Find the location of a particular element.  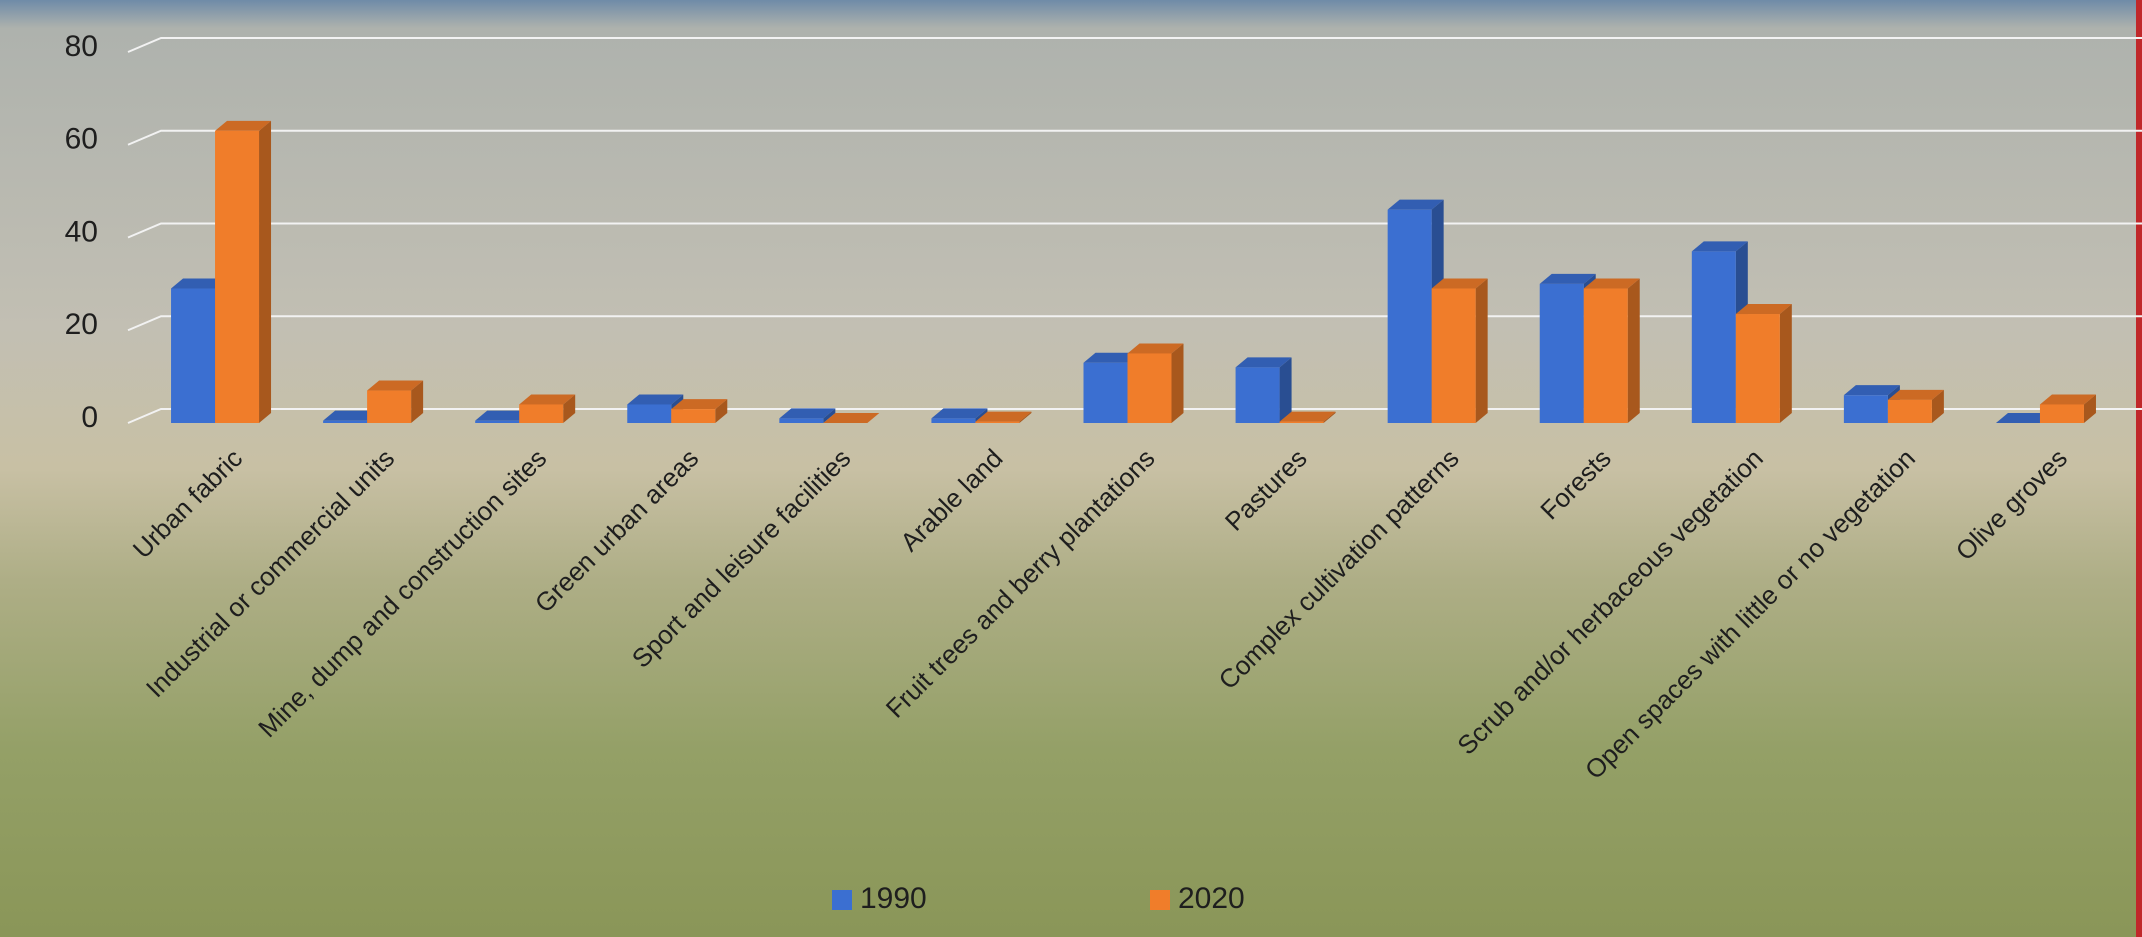

y-tick-label: 20 is located at coordinates (81, 324).